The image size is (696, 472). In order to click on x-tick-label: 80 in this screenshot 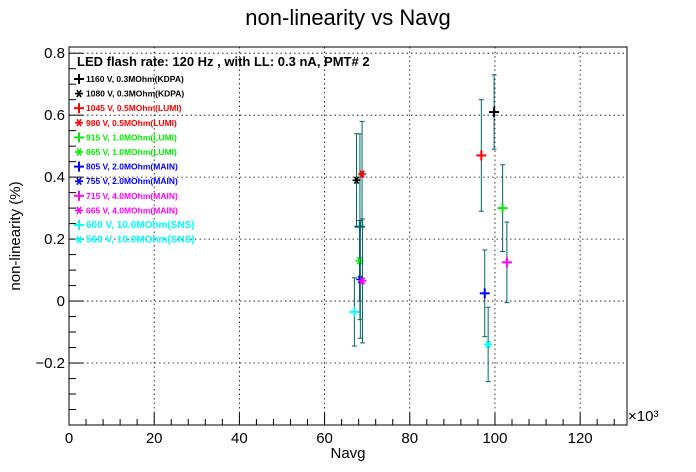, I will do `click(409, 438)`.